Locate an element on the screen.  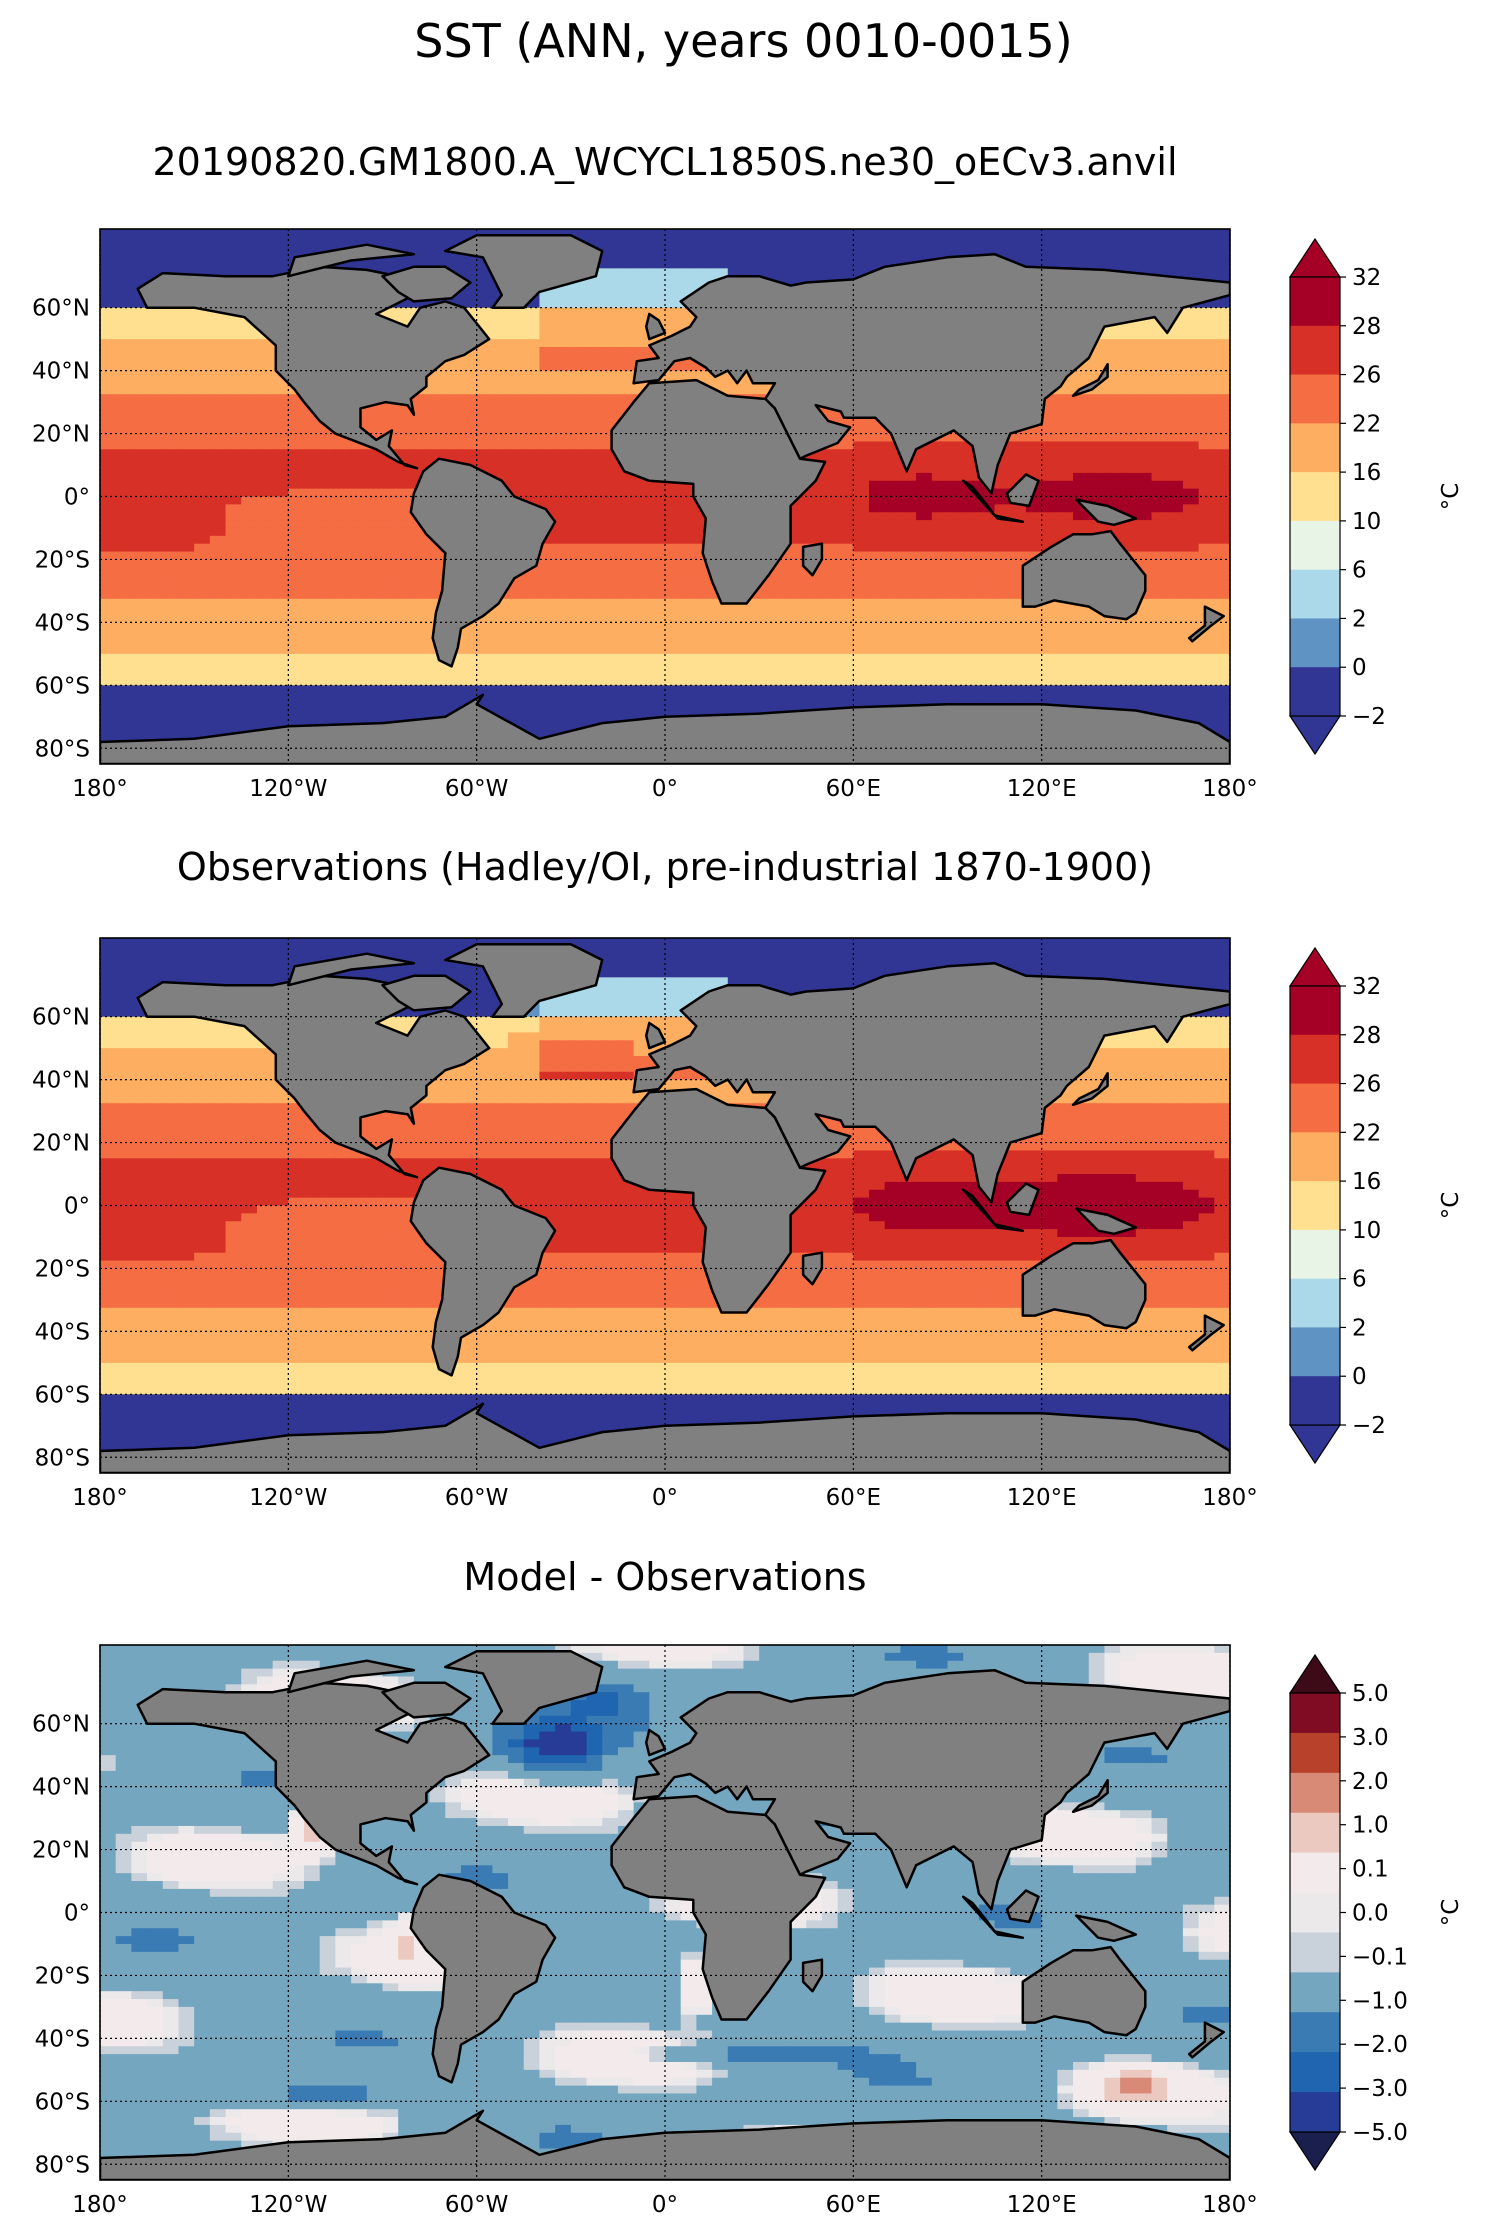
lon-tick-label: 120°W is located at coordinates (288, 2205).